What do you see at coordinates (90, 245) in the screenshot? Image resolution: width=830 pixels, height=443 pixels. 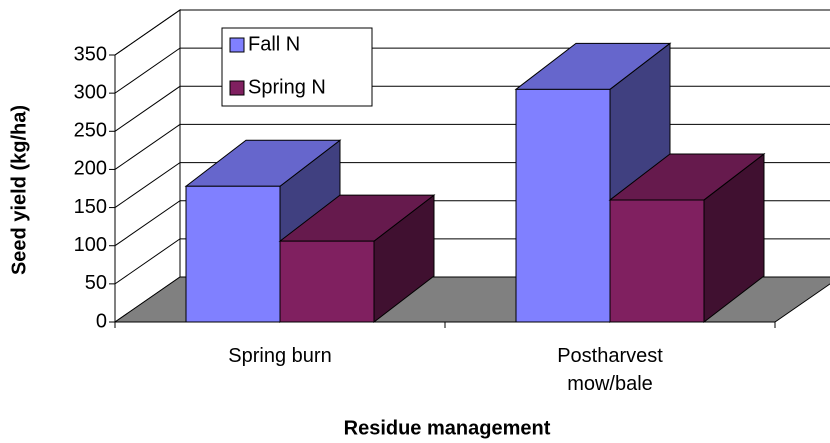 I see `y-tick-label: 100` at bounding box center [90, 245].